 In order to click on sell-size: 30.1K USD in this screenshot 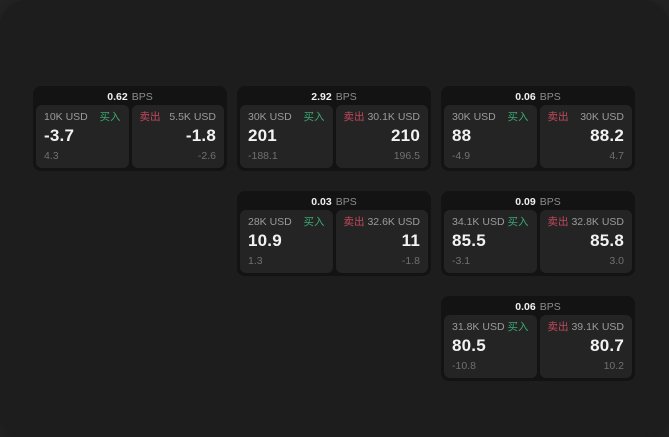, I will do `click(393, 117)`.